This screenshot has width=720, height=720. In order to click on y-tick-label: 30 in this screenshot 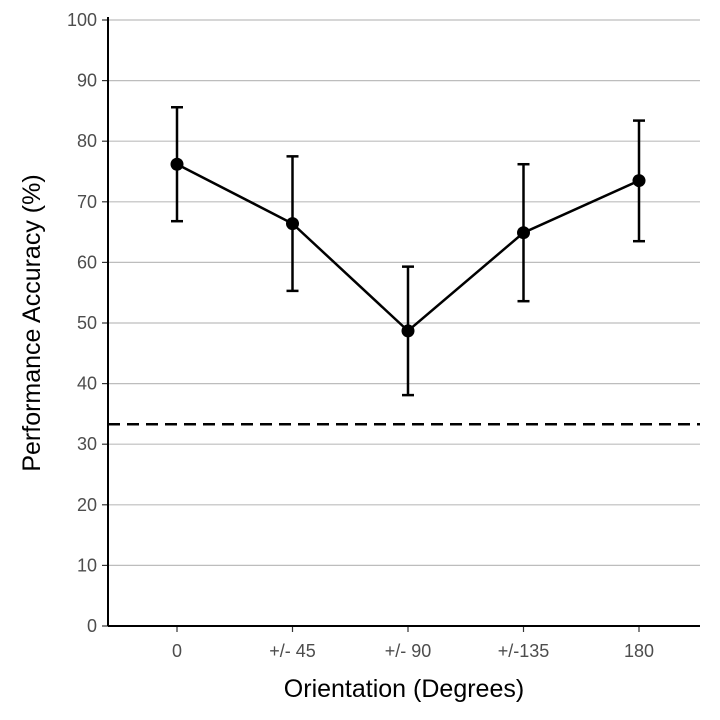, I will do `click(87, 444)`.